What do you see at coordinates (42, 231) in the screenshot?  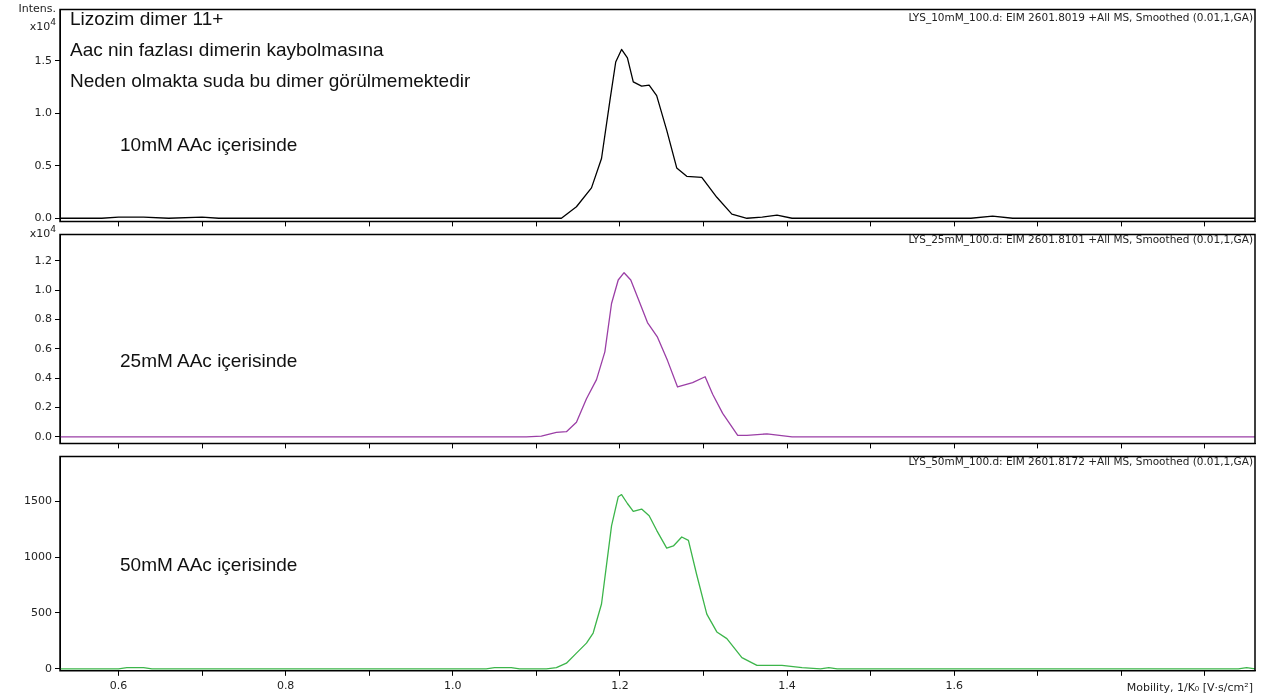 I see `y-axis-title: x10$^{4}$` at bounding box center [42, 231].